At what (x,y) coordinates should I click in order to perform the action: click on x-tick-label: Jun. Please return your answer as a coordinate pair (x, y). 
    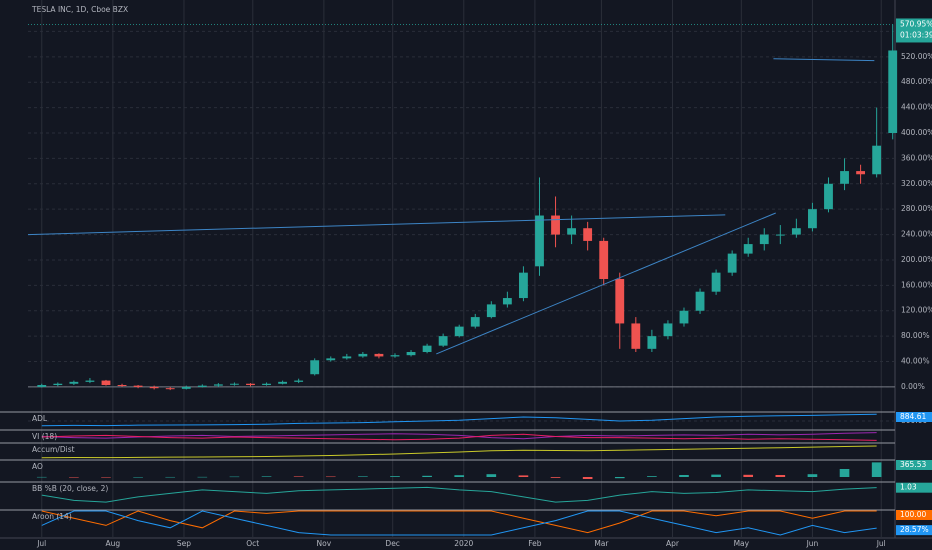
    Looking at the image, I should click on (812, 543).